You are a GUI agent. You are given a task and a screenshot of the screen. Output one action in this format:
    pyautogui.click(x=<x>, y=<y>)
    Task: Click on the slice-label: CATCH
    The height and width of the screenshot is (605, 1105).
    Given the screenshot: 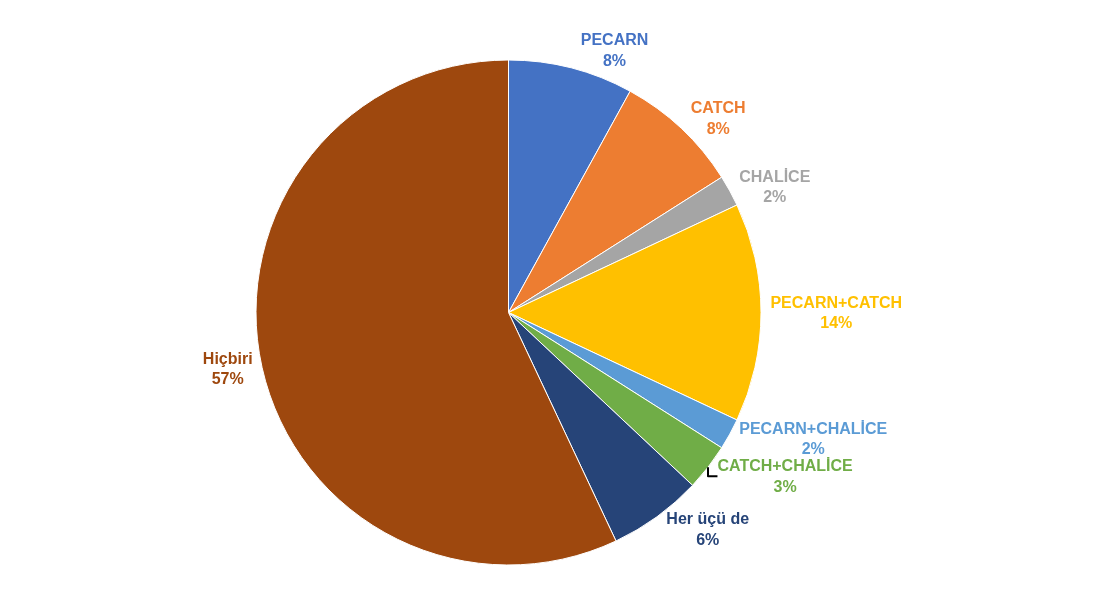 What is the action you would take?
    pyautogui.click(x=718, y=108)
    